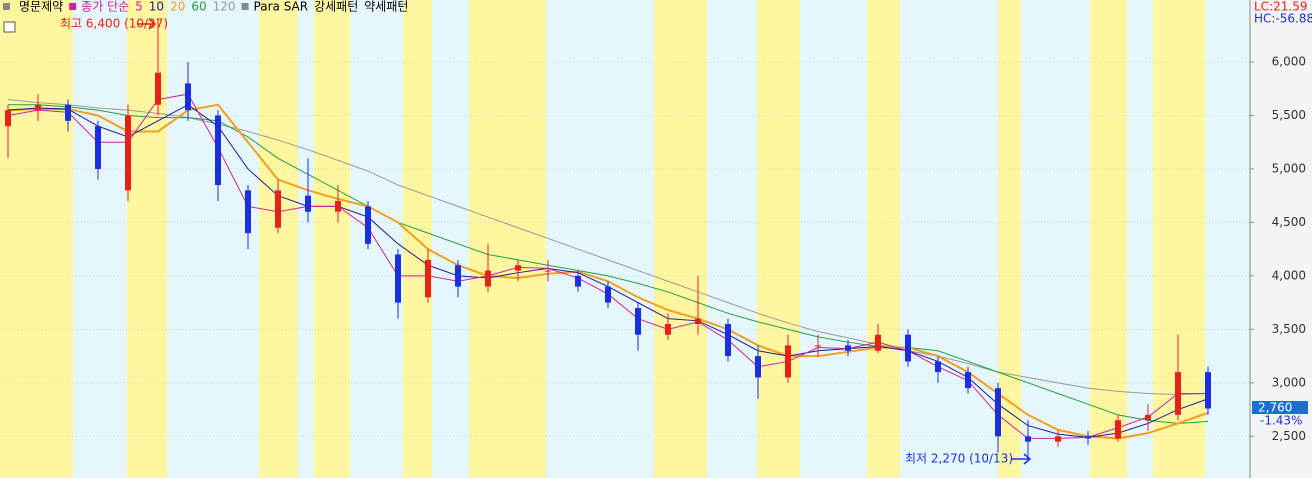 The image size is (1312, 478). I want to click on legend-entry: 120, so click(224, 7).